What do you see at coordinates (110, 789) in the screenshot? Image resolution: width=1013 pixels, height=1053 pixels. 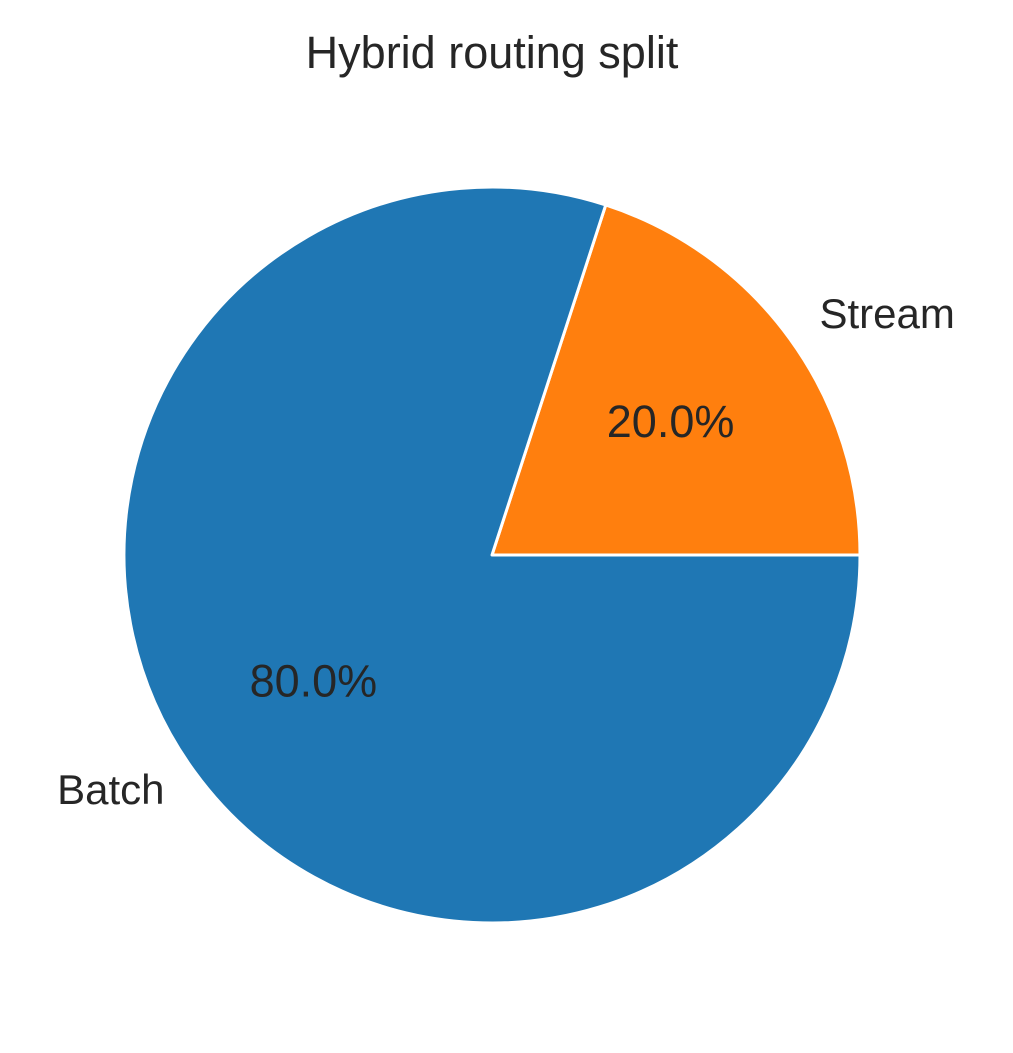 I see `slice-label-batch: Batch` at bounding box center [110, 789].